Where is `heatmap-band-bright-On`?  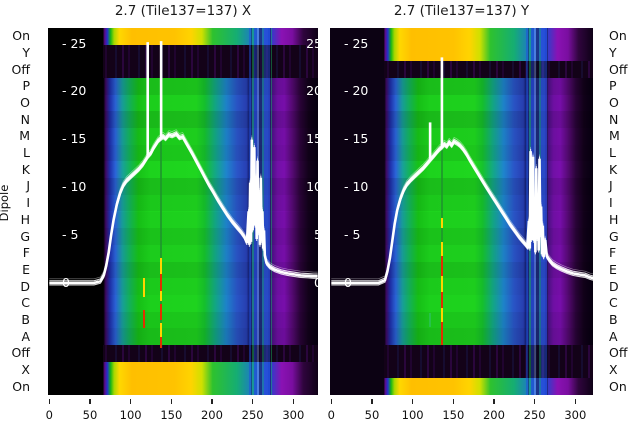 heatmap-band-bright-On is located at coordinates (183, 36).